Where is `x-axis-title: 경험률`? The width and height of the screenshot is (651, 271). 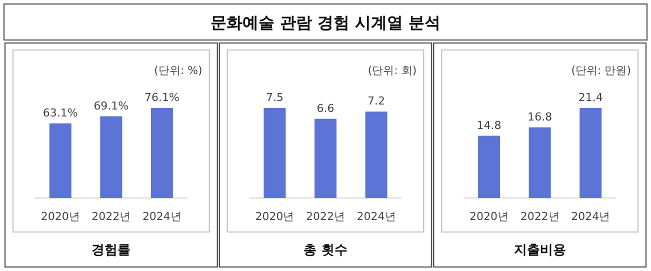
x-axis-title: 경험률 is located at coordinates (111, 250).